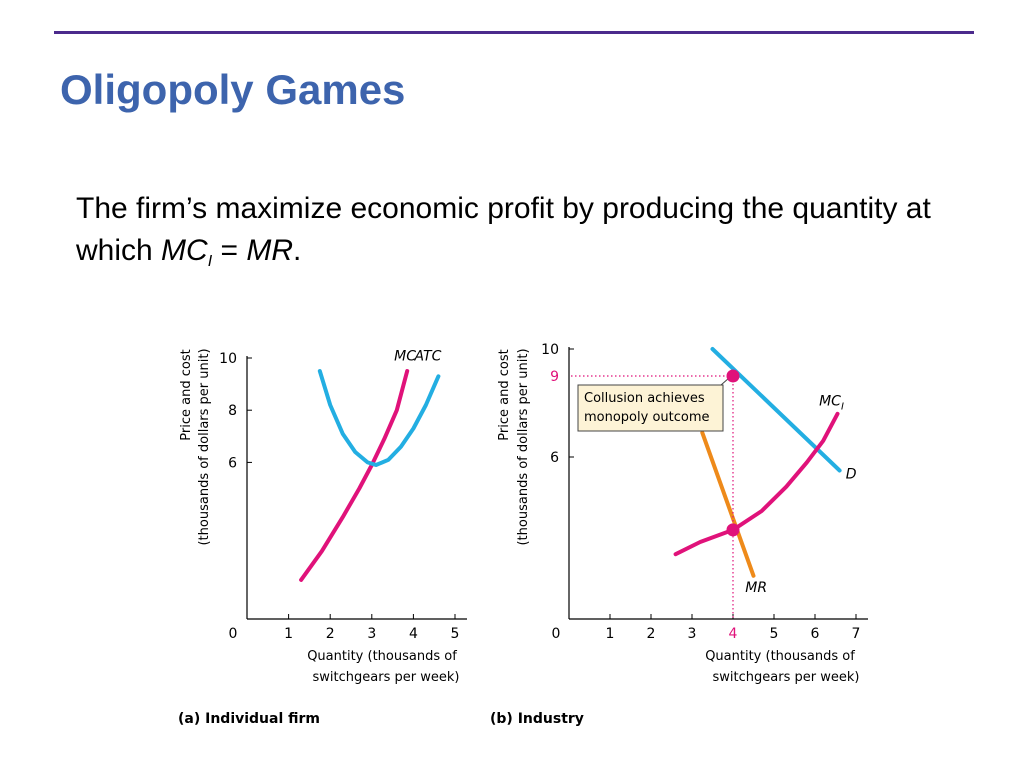  What do you see at coordinates (728, 504) in the screenshot?
I see `panel-b-series-mr` at bounding box center [728, 504].